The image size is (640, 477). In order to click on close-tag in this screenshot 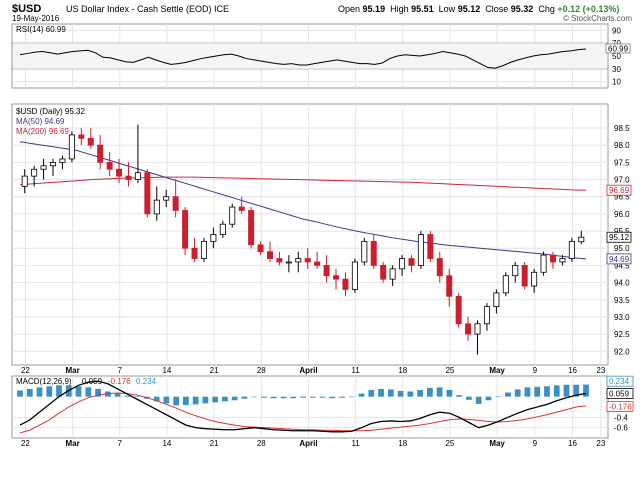, I will do `click(619, 237)`.